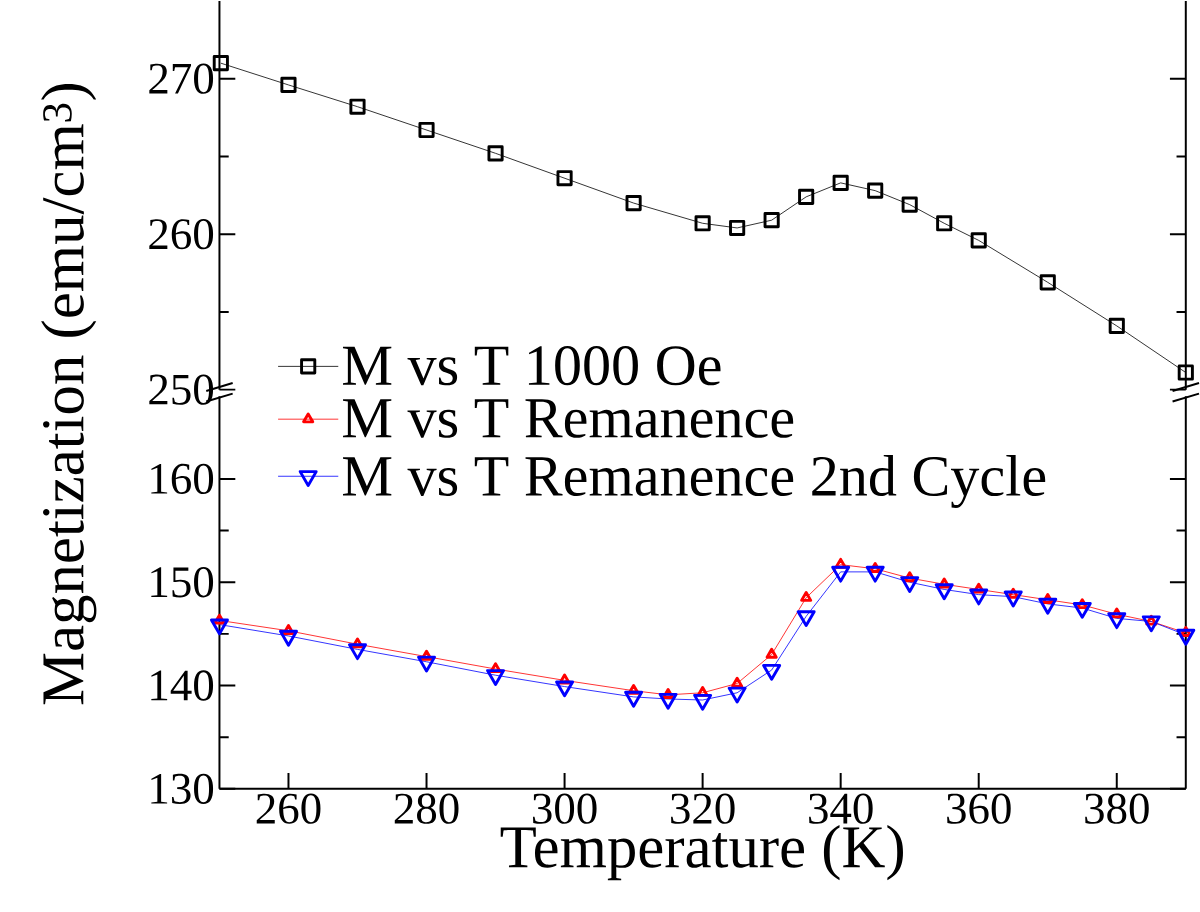  What do you see at coordinates (694, 482) in the screenshot?
I see `legend-label: M vs T Remanence 2nd Cycle` at bounding box center [694, 482].